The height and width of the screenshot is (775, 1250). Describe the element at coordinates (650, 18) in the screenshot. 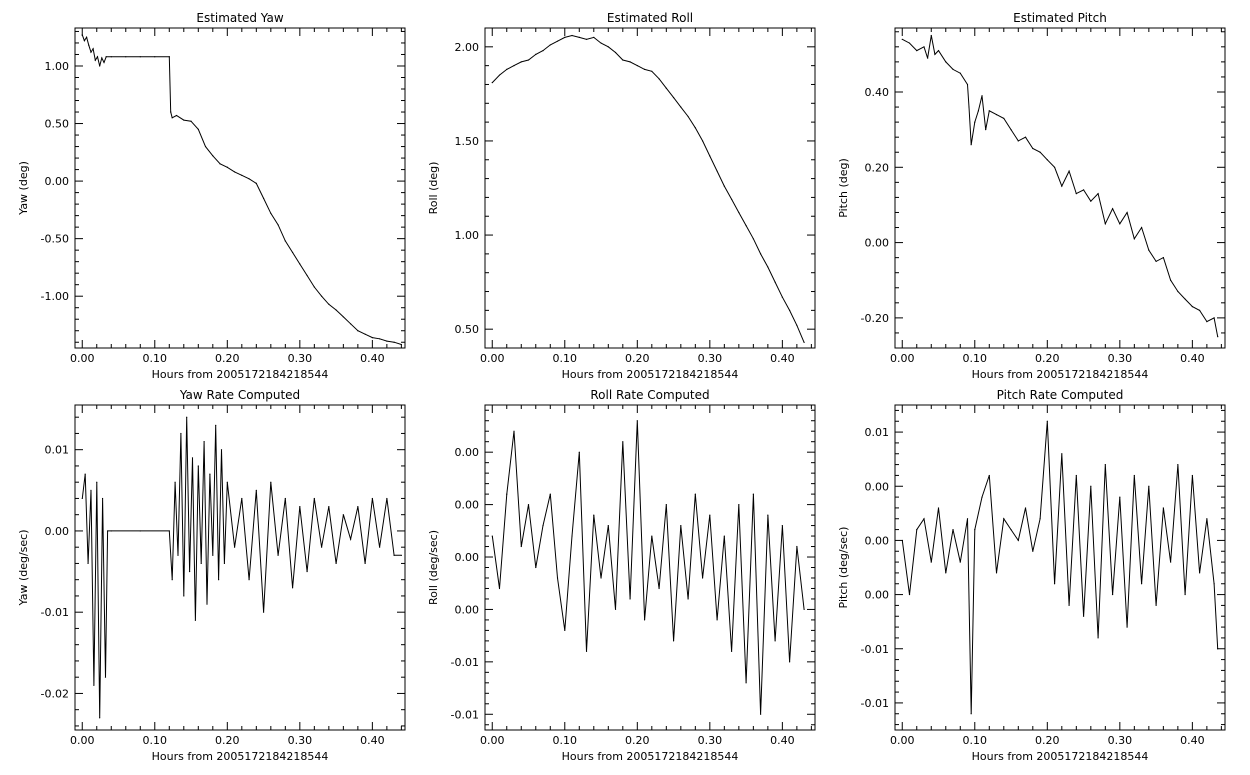

I see `chart-title: Estimated Roll` at that location.